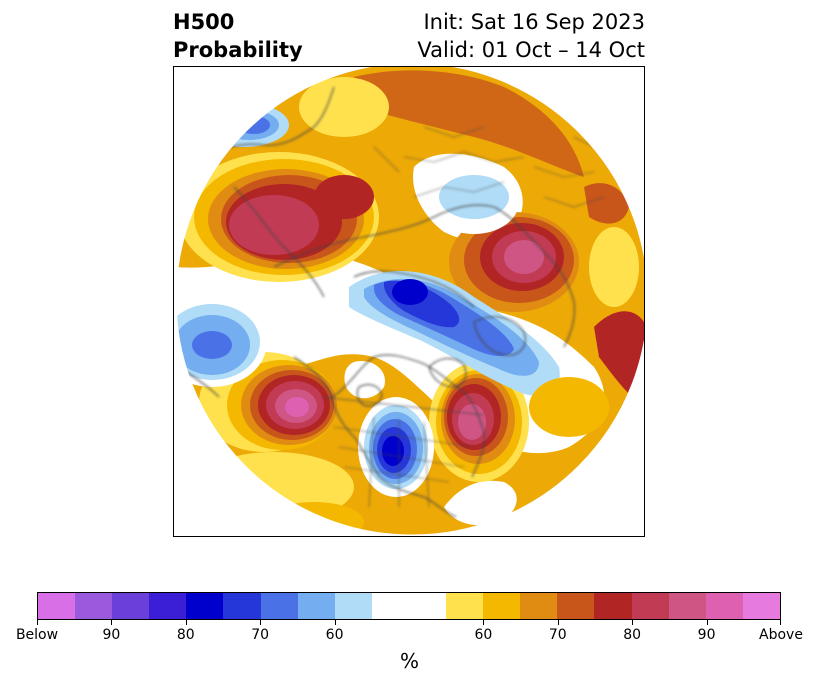 Image resolution: width=819 pixels, height=686 pixels. I want to click on coastline-hudson-bay, so click(369, 395).